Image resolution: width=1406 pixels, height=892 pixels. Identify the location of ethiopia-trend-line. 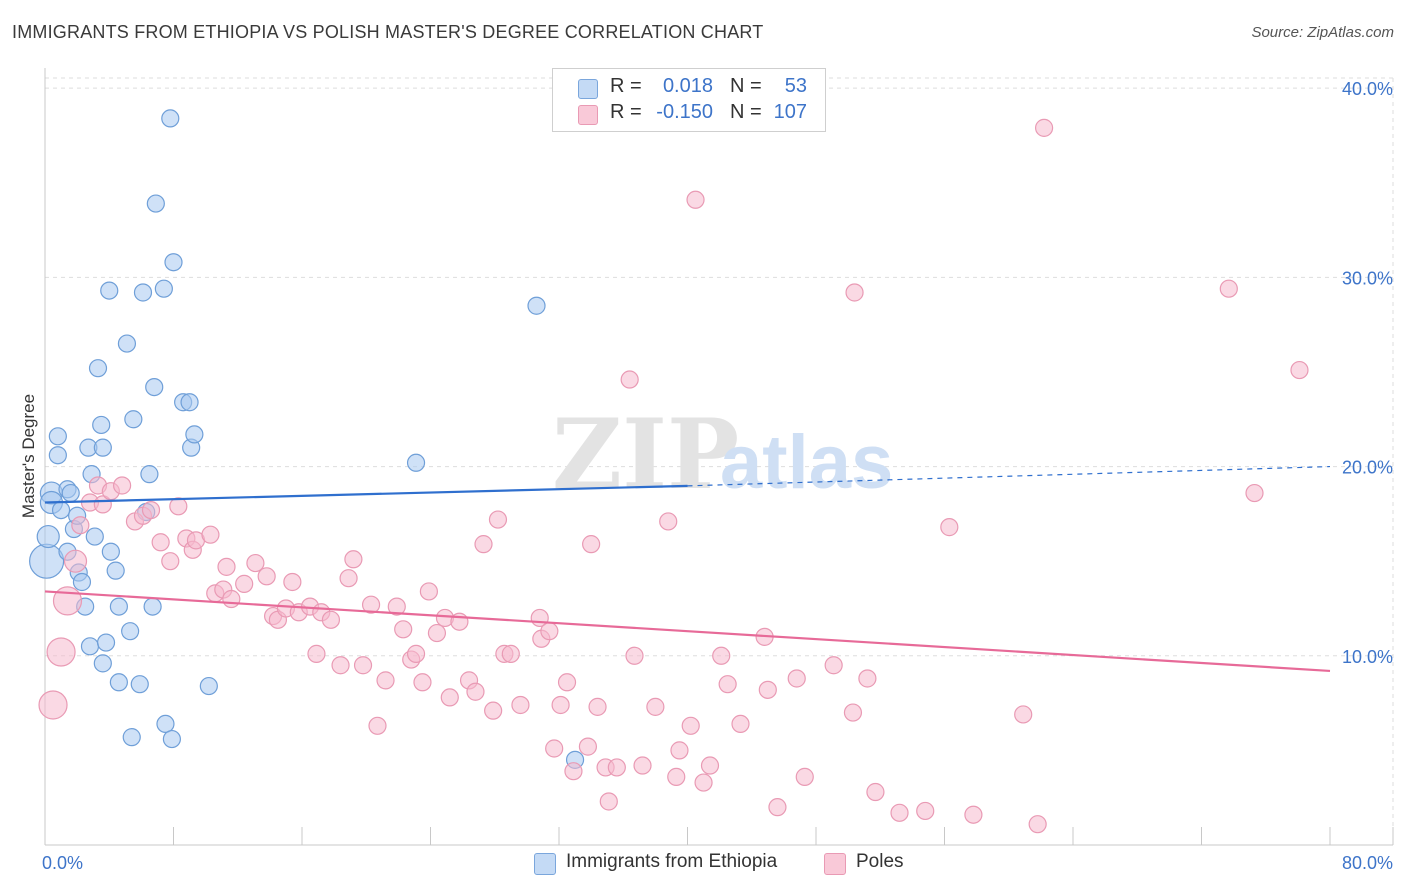
(366, 494).